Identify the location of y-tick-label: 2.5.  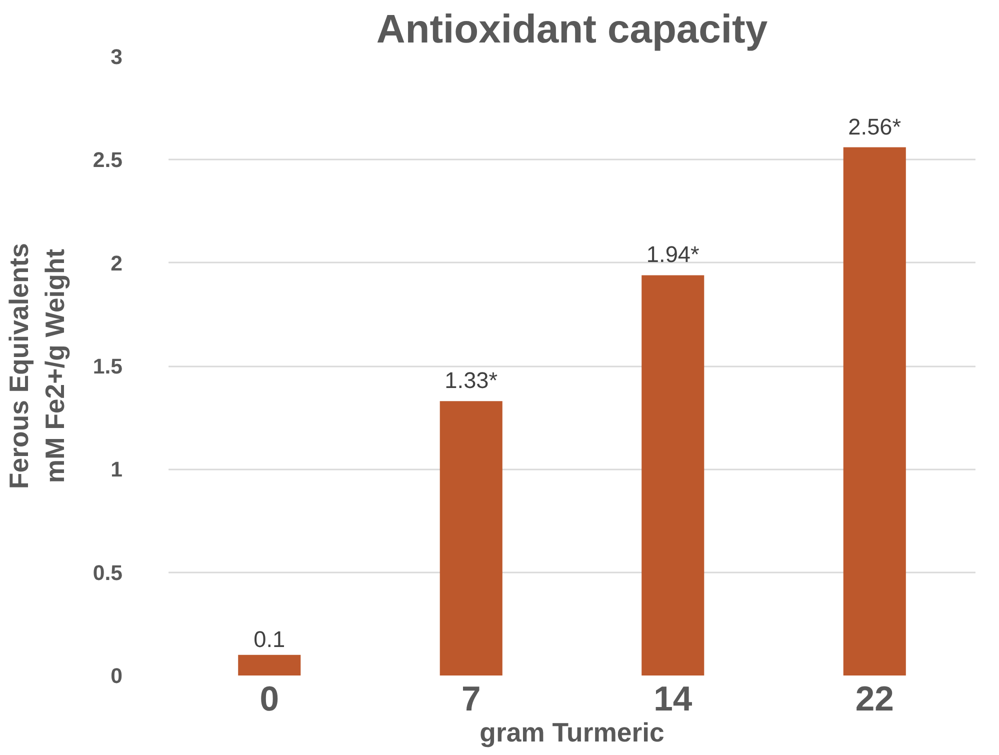
(107, 160).